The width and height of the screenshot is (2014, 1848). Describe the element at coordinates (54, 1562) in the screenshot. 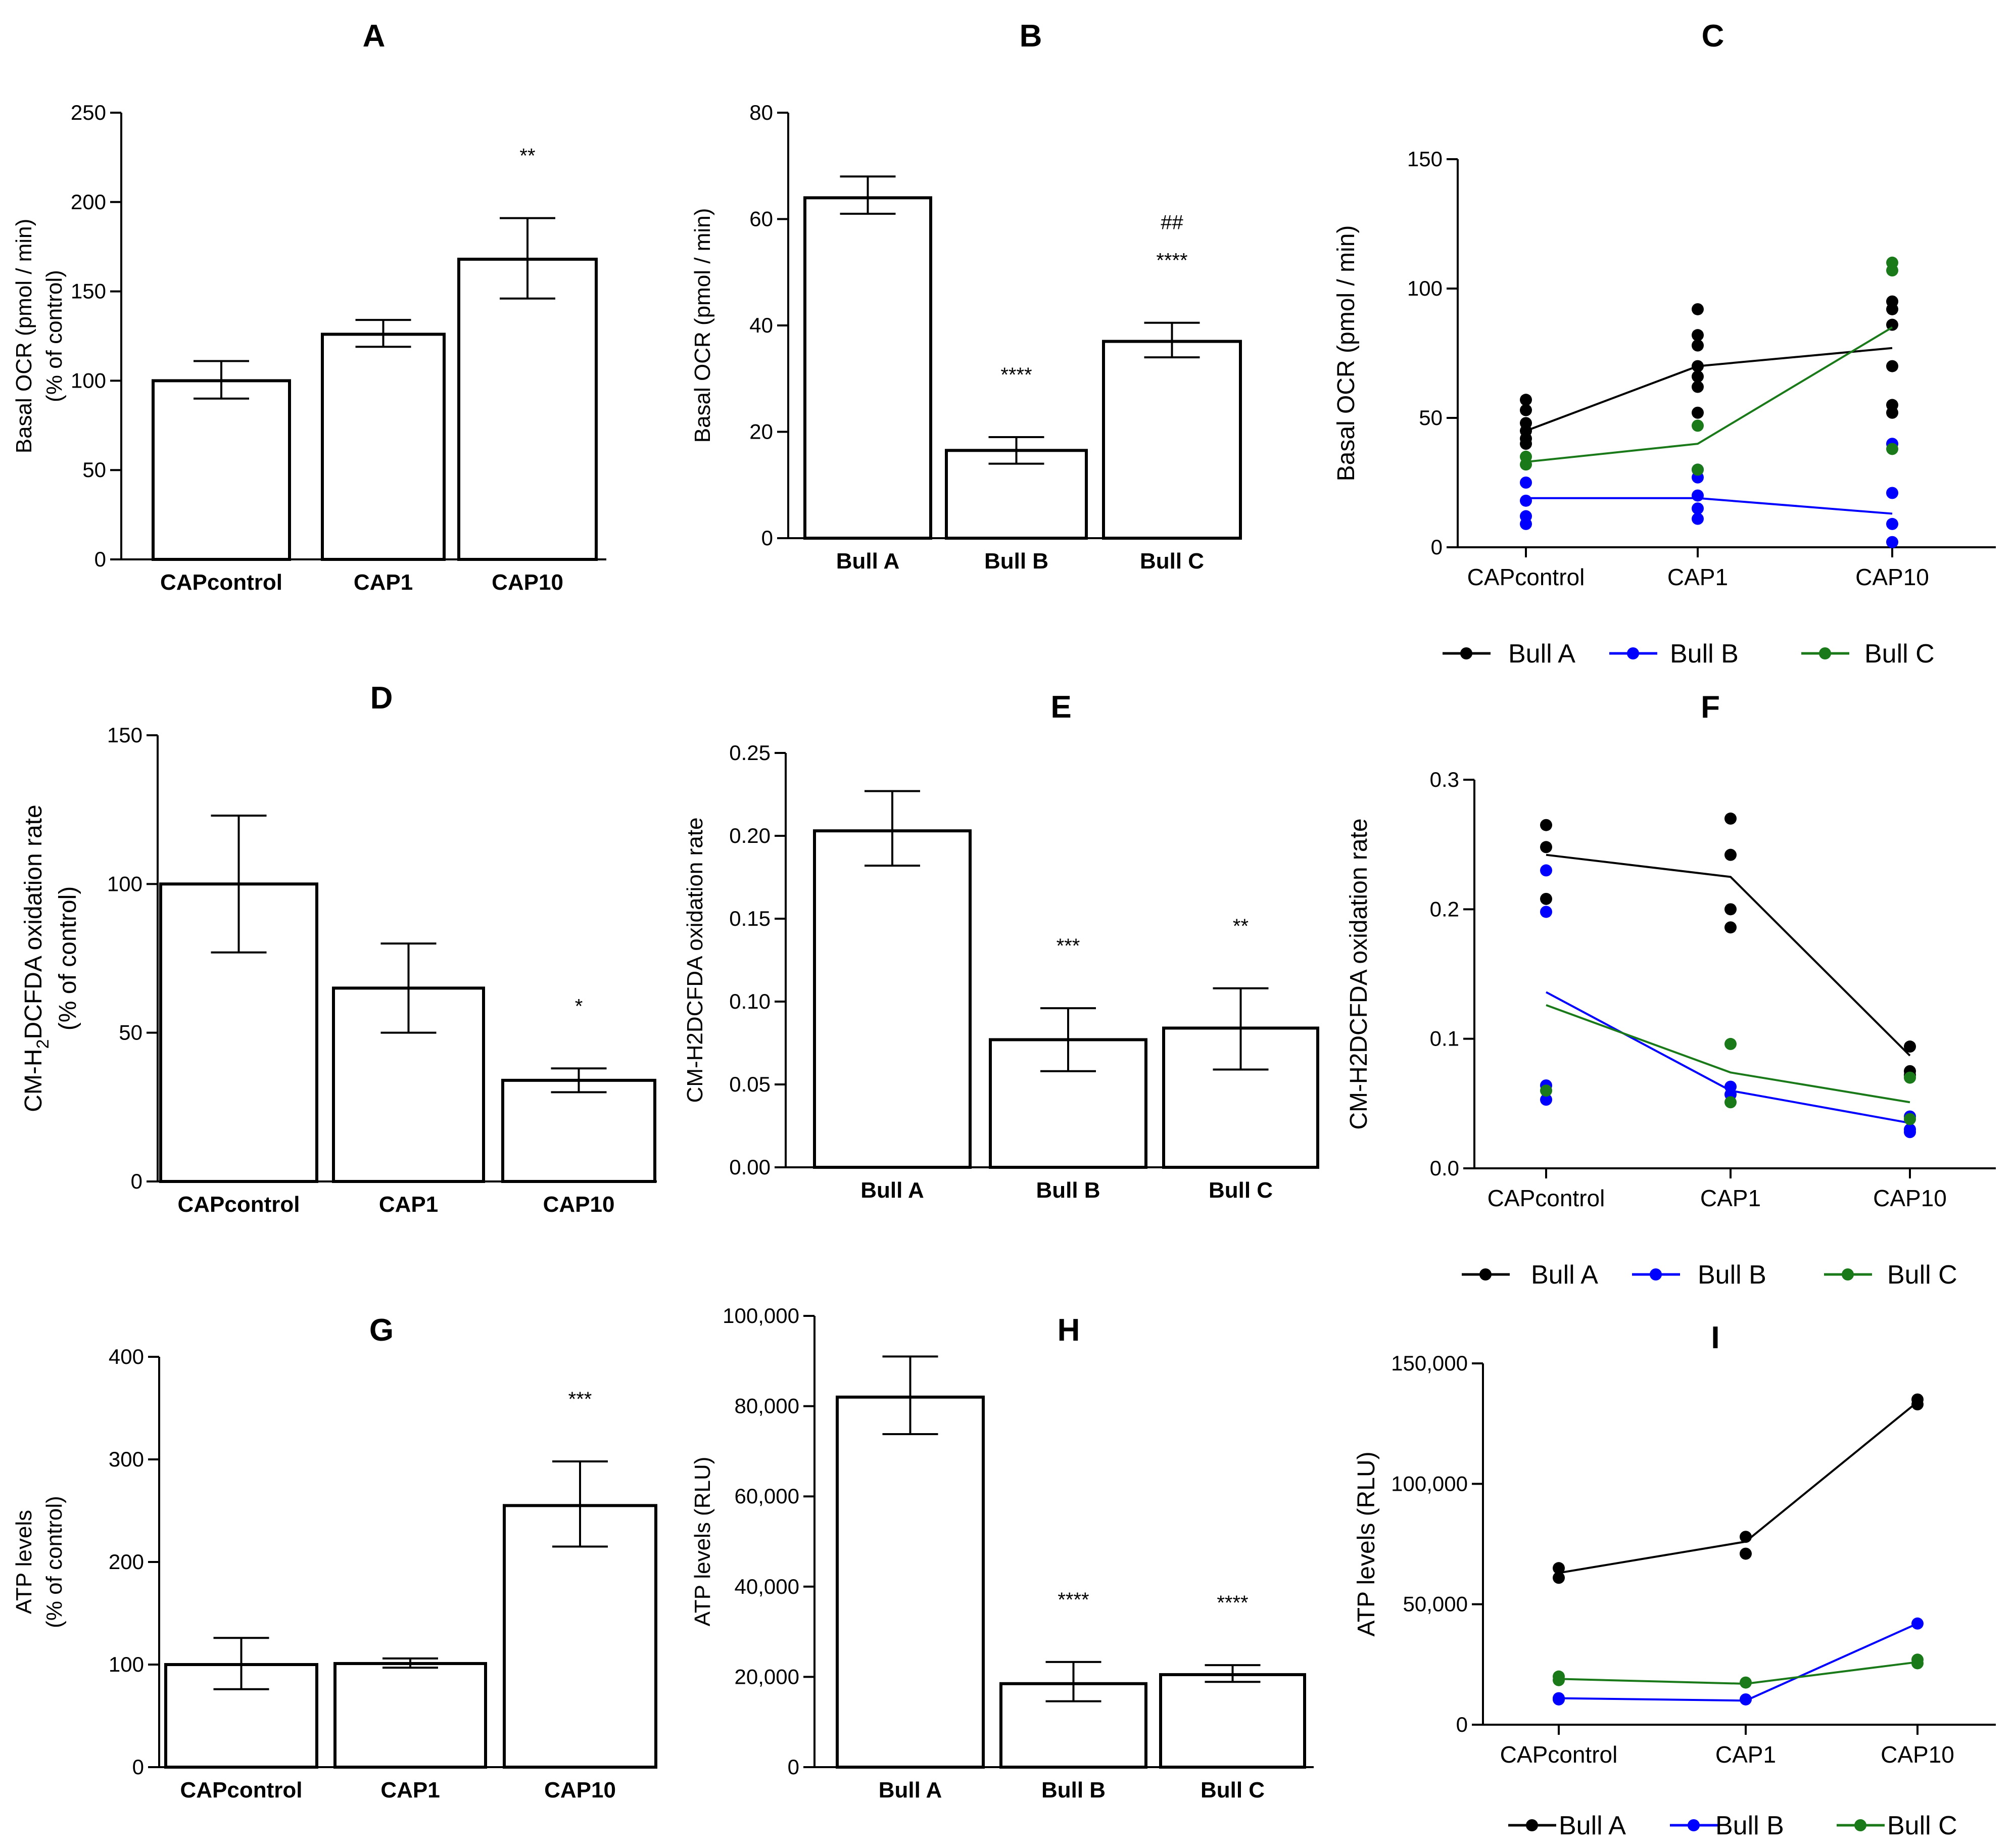

I see `y-axis-title-2: (% of control)` at that location.